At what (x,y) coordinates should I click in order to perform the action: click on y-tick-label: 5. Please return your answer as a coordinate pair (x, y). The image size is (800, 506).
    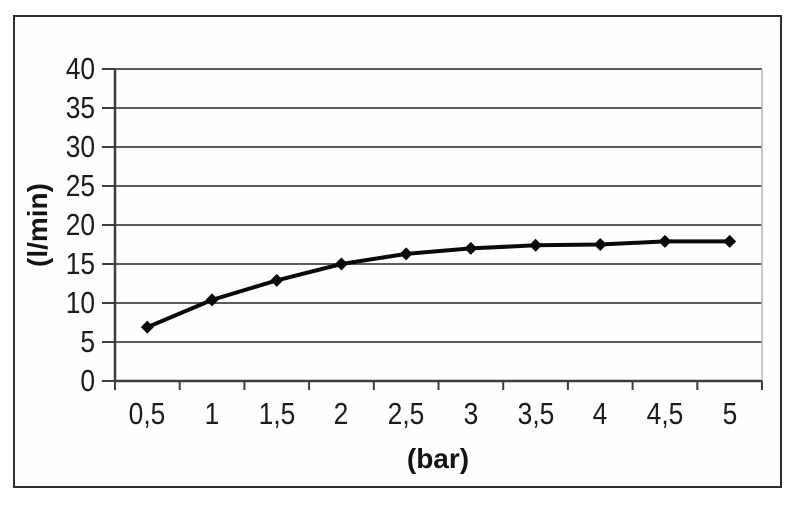
    Looking at the image, I should click on (87, 341).